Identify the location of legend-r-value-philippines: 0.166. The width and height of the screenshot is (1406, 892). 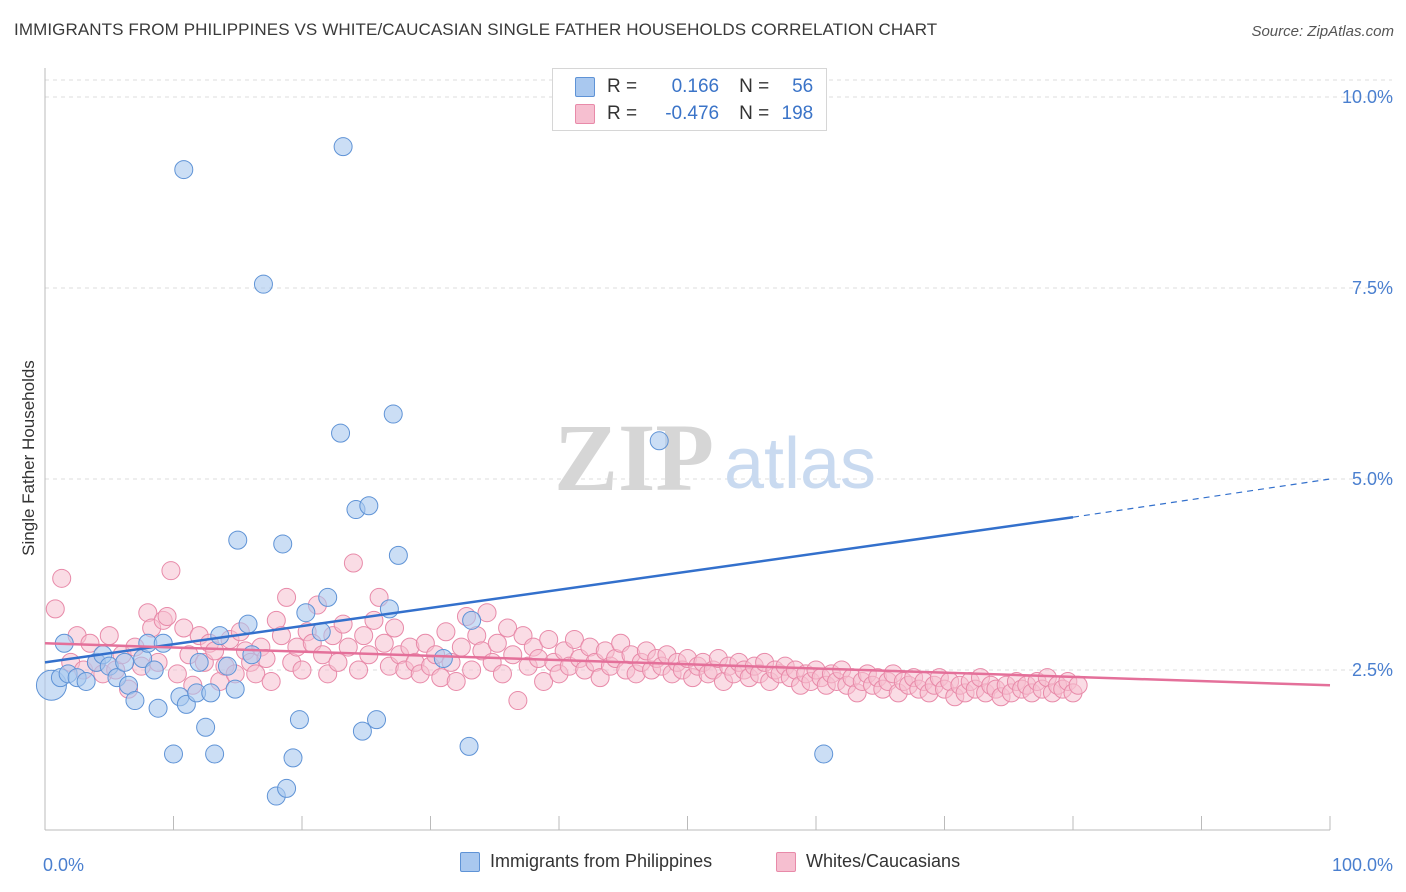
(695, 86).